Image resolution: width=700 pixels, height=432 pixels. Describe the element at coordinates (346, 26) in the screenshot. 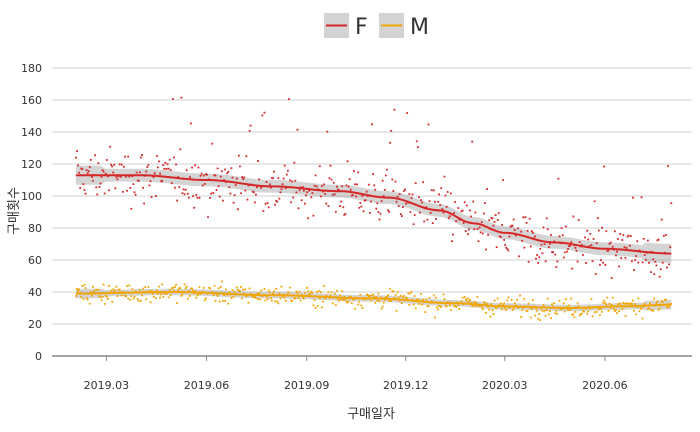

I see `legend-item-F: F` at that location.